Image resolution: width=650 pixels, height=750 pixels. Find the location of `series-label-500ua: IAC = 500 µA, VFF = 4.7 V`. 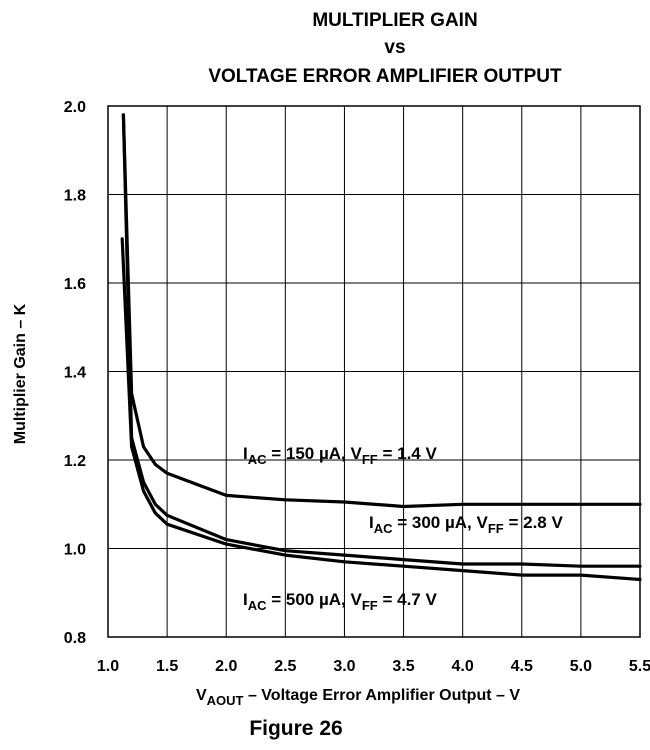

series-label-500ua: IAC = 500 µA, VFF = 4.7 V is located at coordinates (340, 601).